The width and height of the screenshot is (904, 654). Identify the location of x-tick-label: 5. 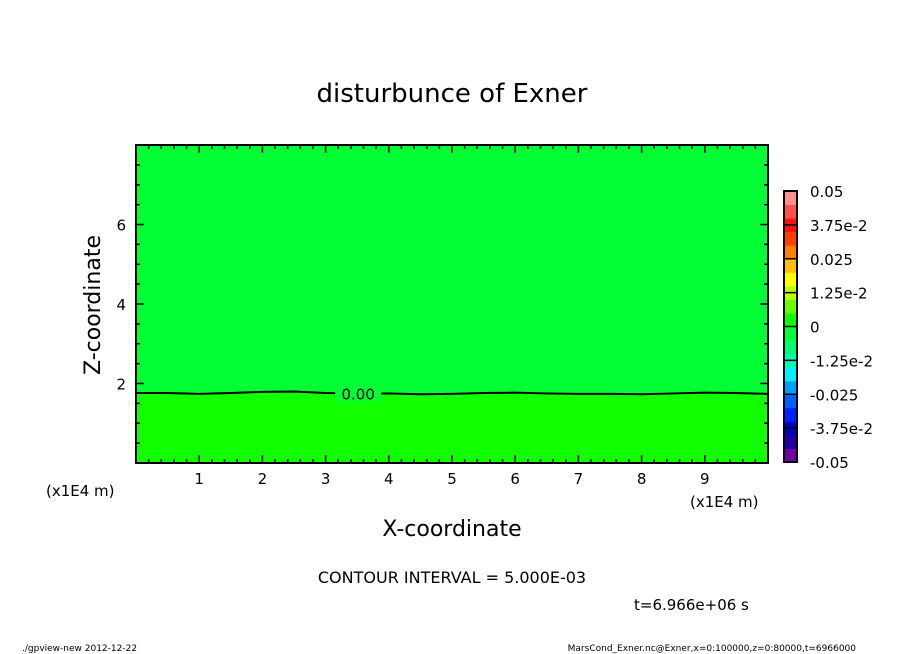
(452, 479).